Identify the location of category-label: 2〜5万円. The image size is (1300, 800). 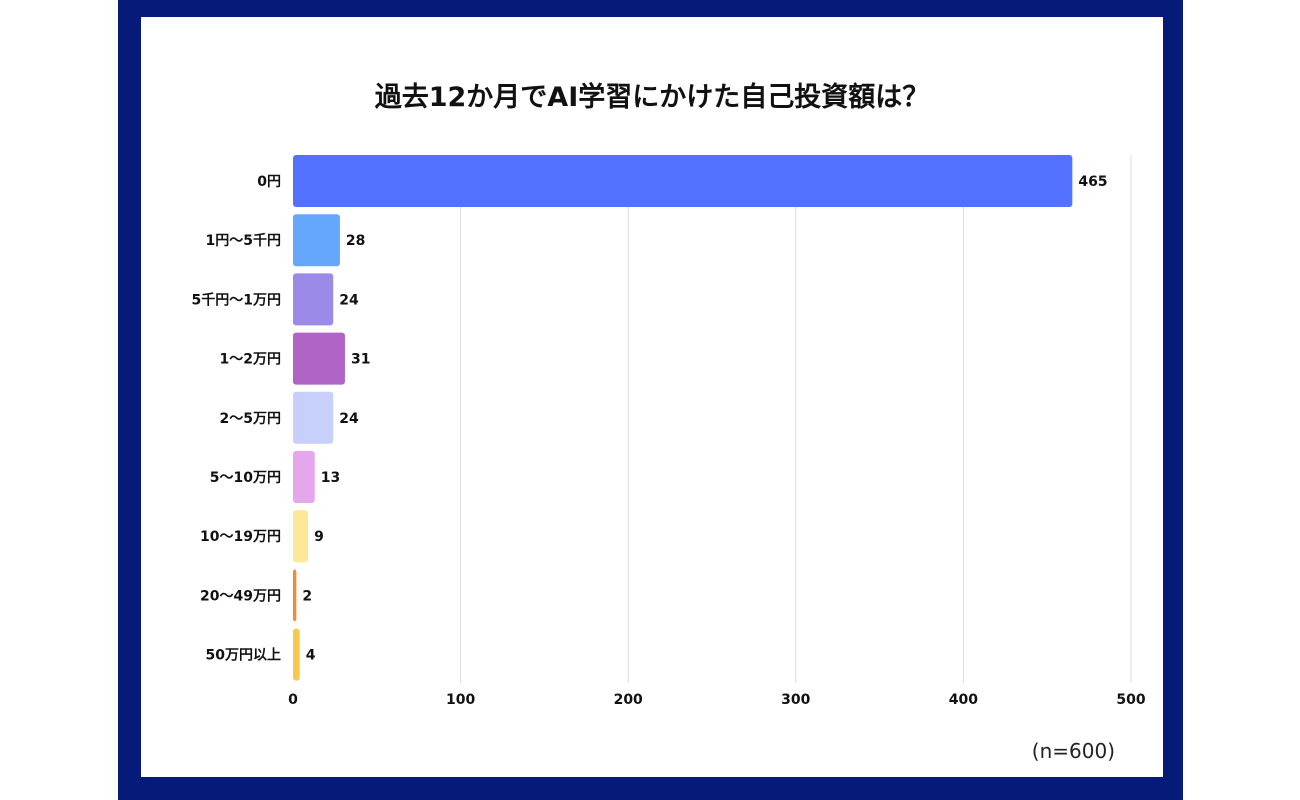
(250, 419).